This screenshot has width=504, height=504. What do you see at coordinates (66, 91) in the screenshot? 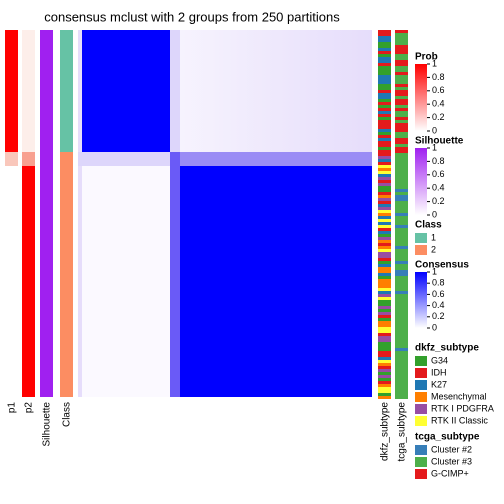
I see `class-block` at bounding box center [66, 91].